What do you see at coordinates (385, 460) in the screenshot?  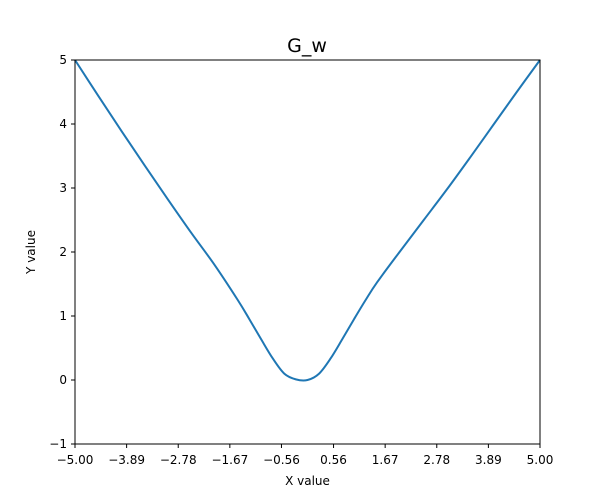 I see `x-tick-label: 1.67` at bounding box center [385, 460].